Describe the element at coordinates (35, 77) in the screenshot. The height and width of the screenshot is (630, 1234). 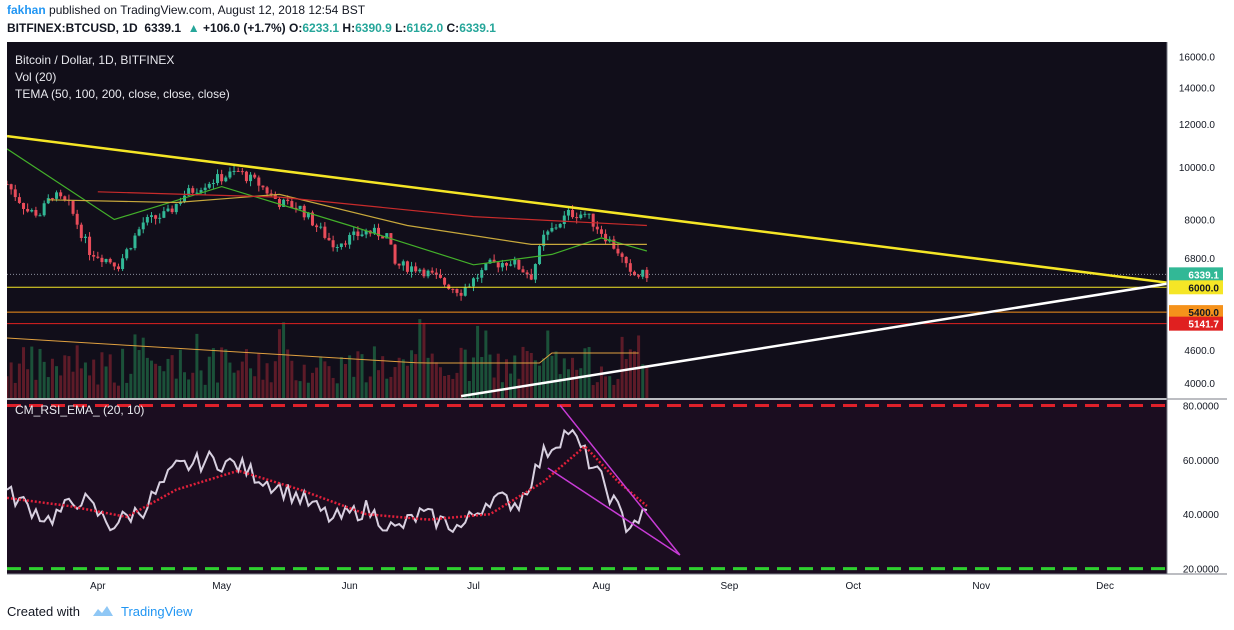
I see `indicator-legend: Vol (20)` at that location.